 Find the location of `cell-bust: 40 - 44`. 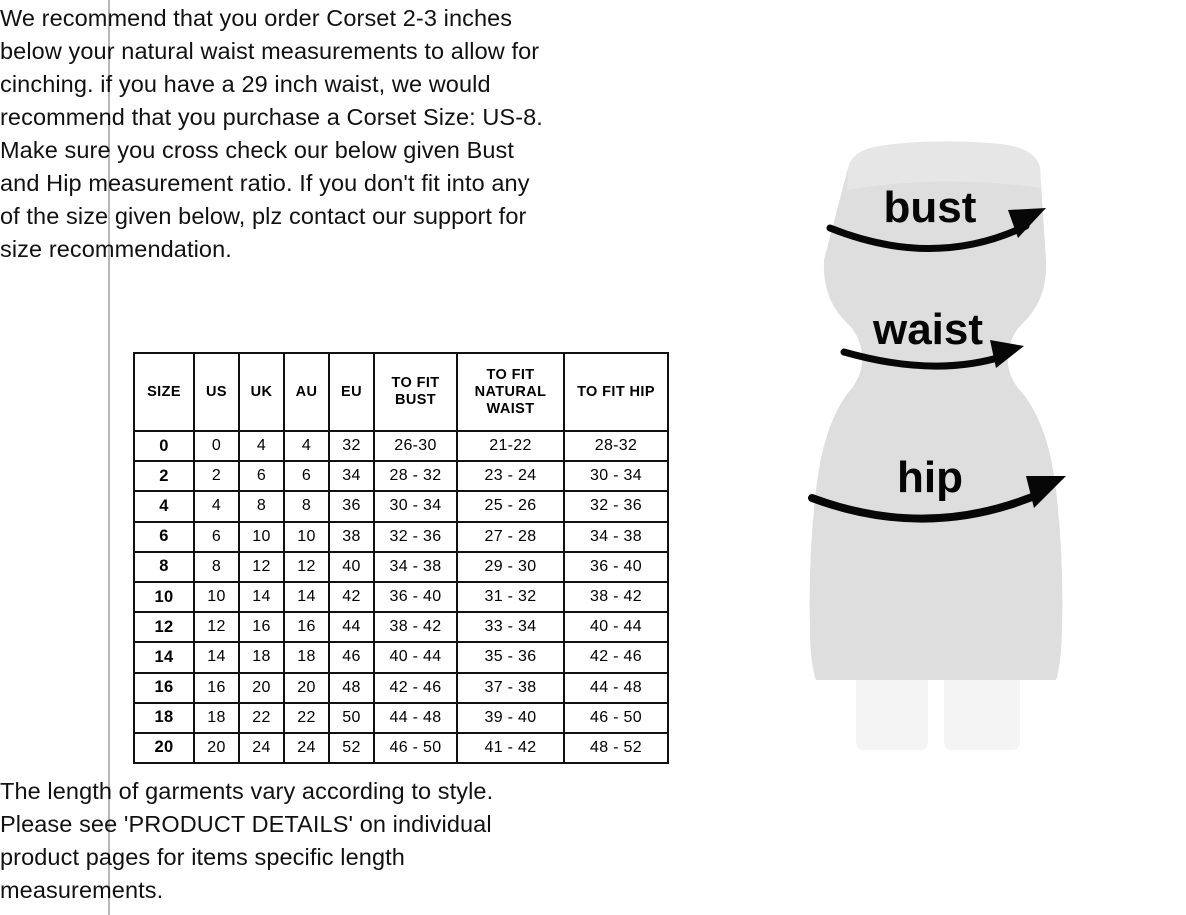

cell-bust: 40 - 44 is located at coordinates (415, 657).